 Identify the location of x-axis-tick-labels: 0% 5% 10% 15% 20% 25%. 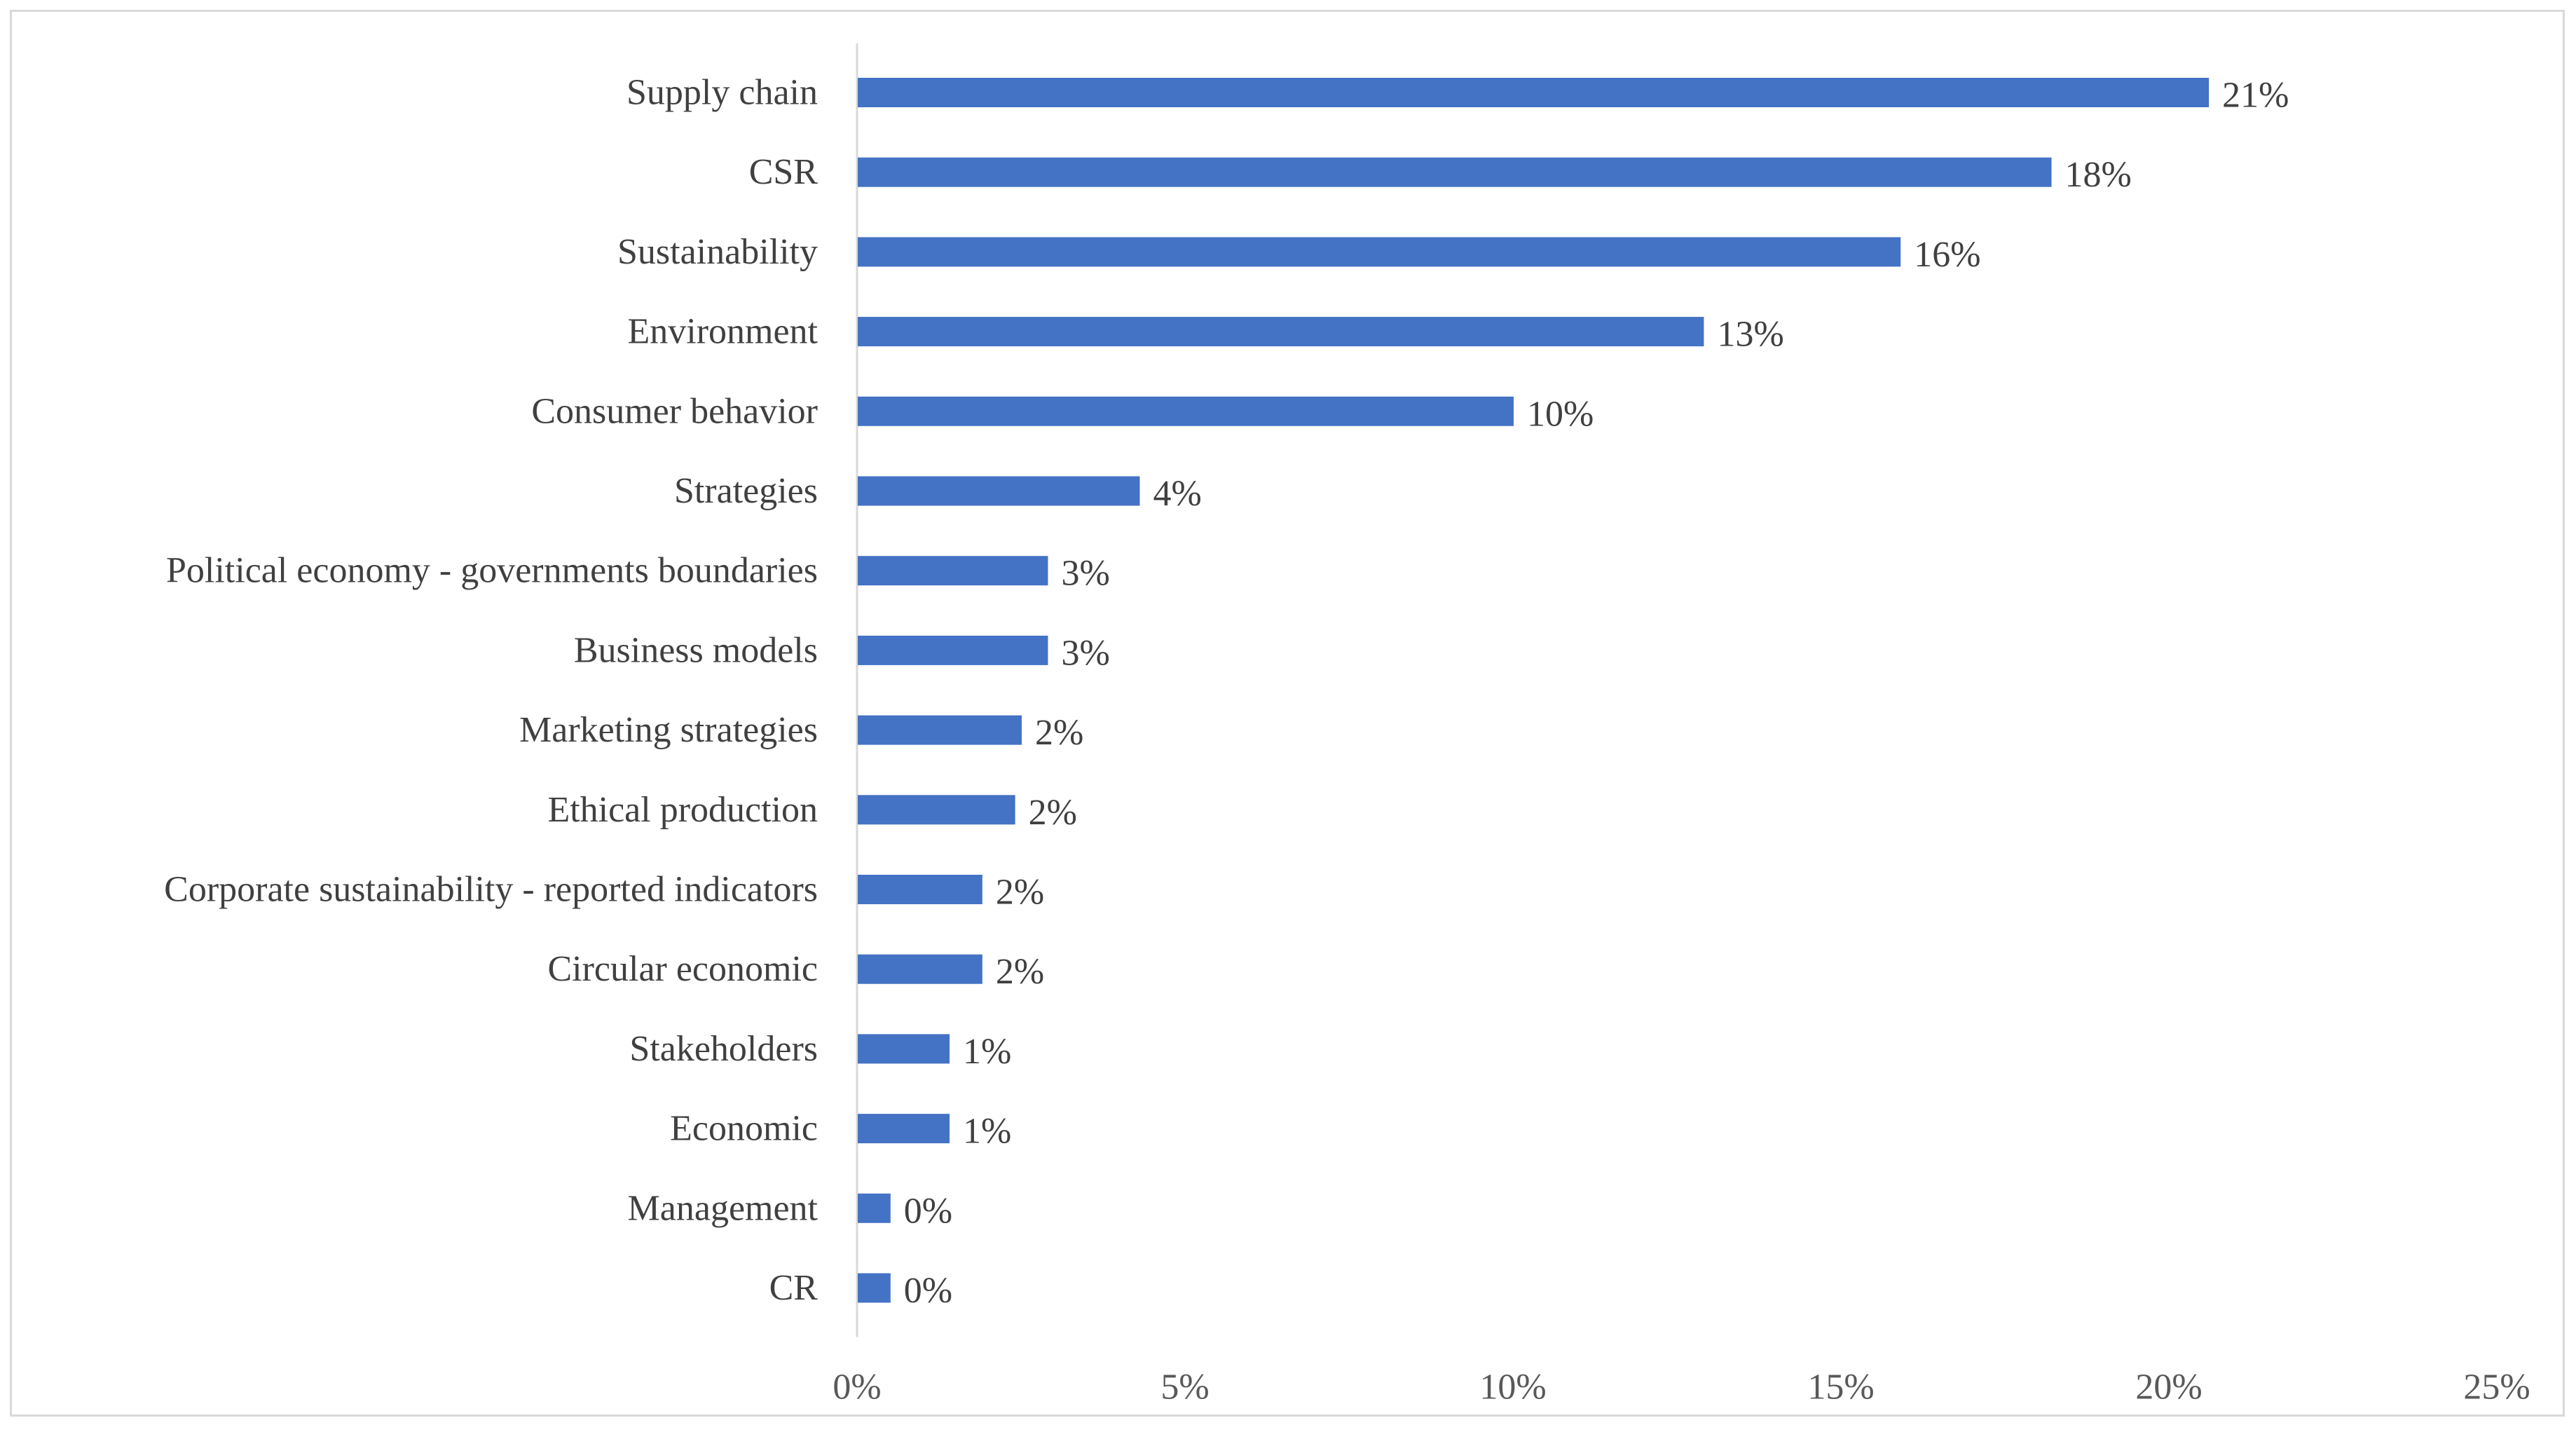
(1681, 1387).